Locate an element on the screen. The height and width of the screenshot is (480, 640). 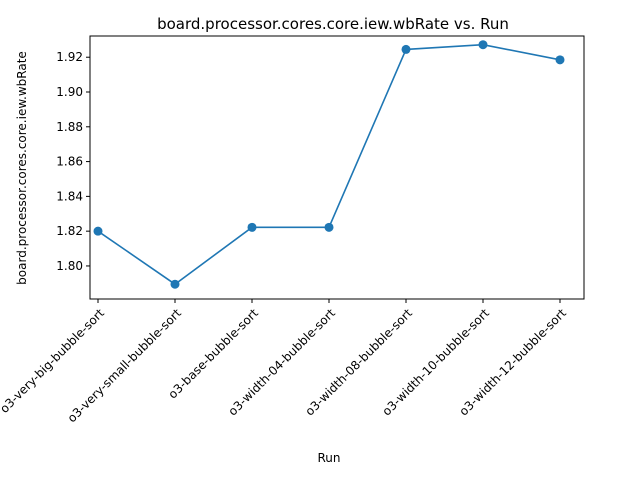
y-axis-label: board.processor.cores.core.iew.wbRate is located at coordinates (22, 168).